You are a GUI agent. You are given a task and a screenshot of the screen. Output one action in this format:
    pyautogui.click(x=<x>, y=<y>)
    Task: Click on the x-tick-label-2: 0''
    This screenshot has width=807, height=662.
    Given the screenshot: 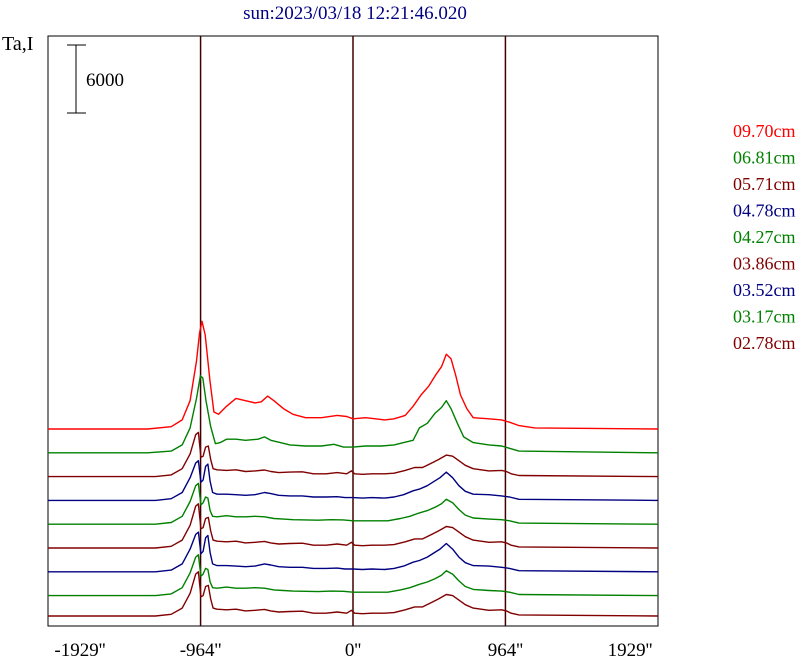 What is the action you would take?
    pyautogui.click(x=353, y=650)
    